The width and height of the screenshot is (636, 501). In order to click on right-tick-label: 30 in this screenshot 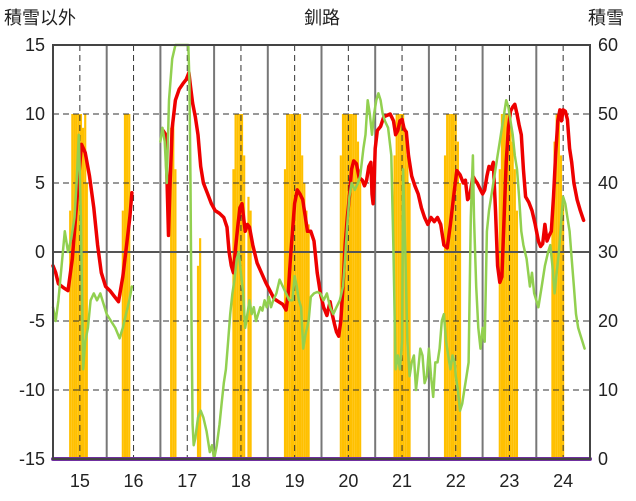, I will do `click(608, 252)`.